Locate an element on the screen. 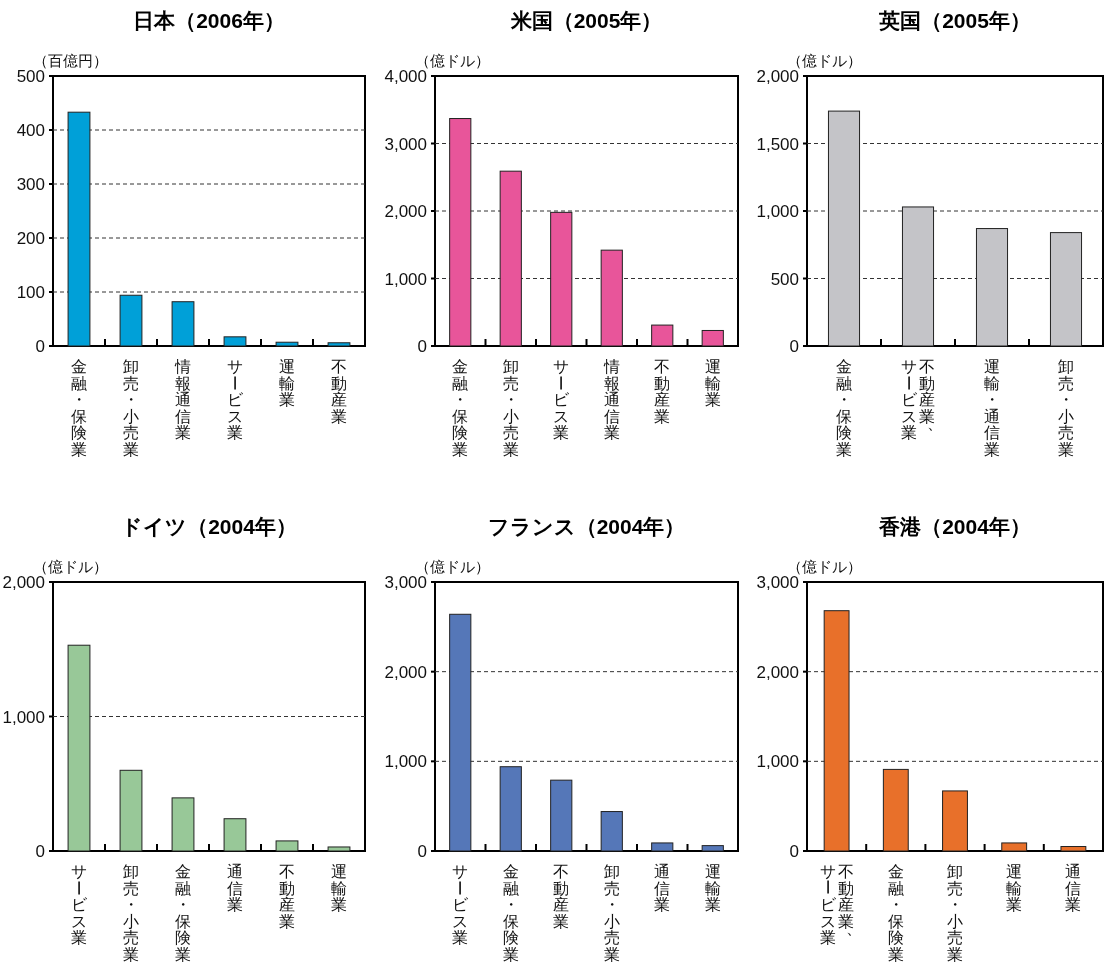  chart-title: 米国（2005年） is located at coordinates (586, 20).